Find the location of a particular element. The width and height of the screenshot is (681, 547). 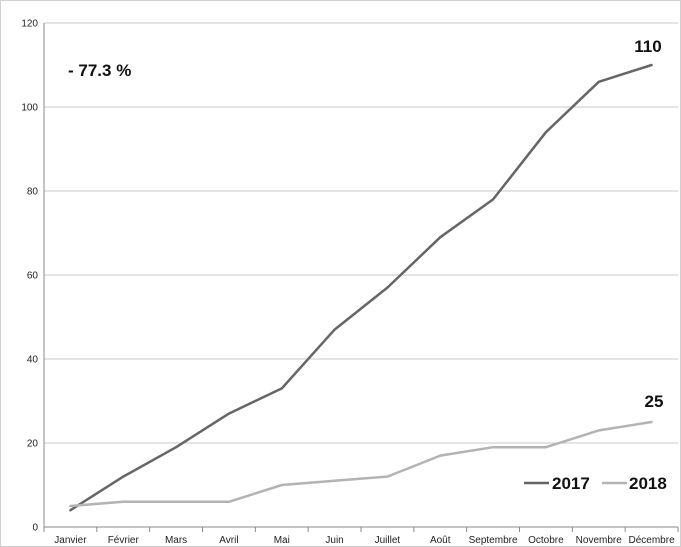

x-tick-label: Février is located at coordinates (124, 540).